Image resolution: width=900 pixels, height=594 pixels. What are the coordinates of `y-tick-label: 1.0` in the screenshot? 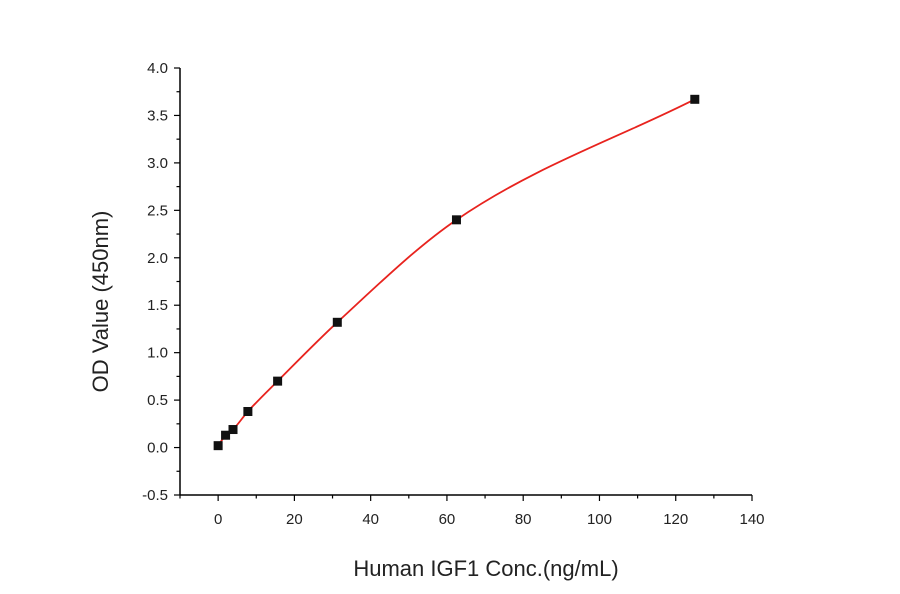 It's located at (157, 353).